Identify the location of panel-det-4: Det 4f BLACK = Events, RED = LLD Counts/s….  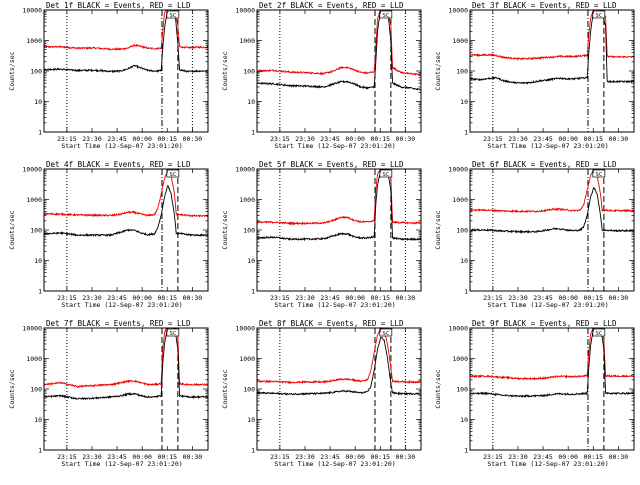
(108, 234).